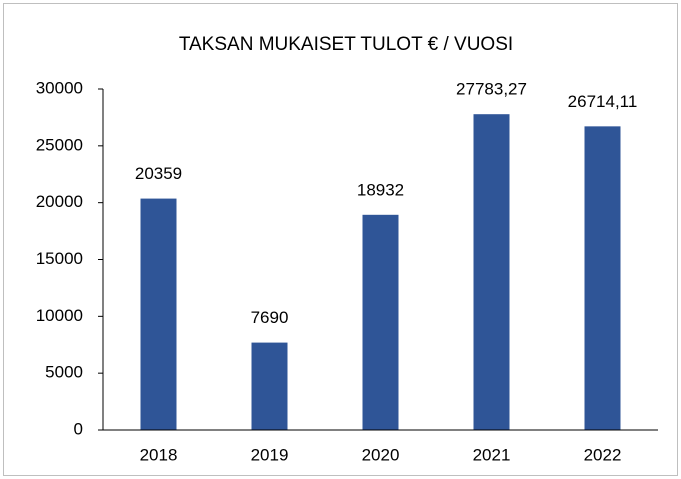 The height and width of the screenshot is (479, 681). Describe the element at coordinates (78, 428) in the screenshot. I see `y-tick-label: 0` at that location.